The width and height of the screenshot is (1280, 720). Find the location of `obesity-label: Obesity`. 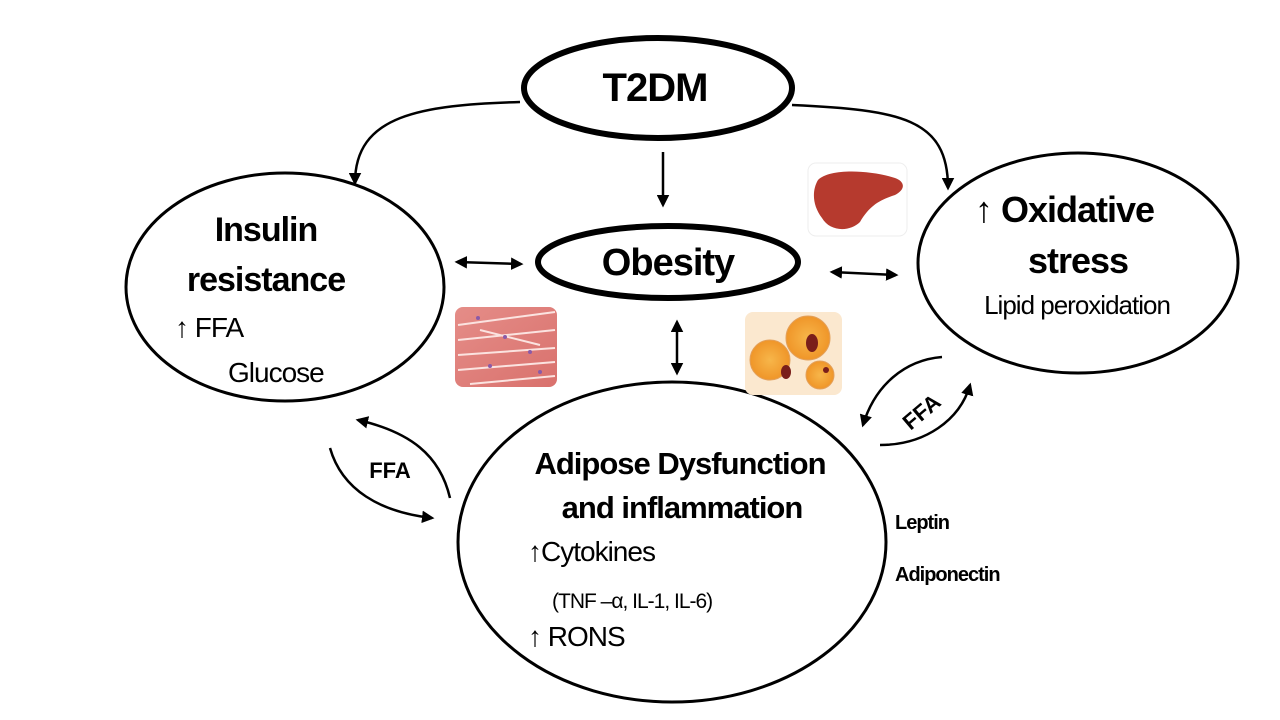

obesity-label: Obesity is located at coordinates (668, 263).